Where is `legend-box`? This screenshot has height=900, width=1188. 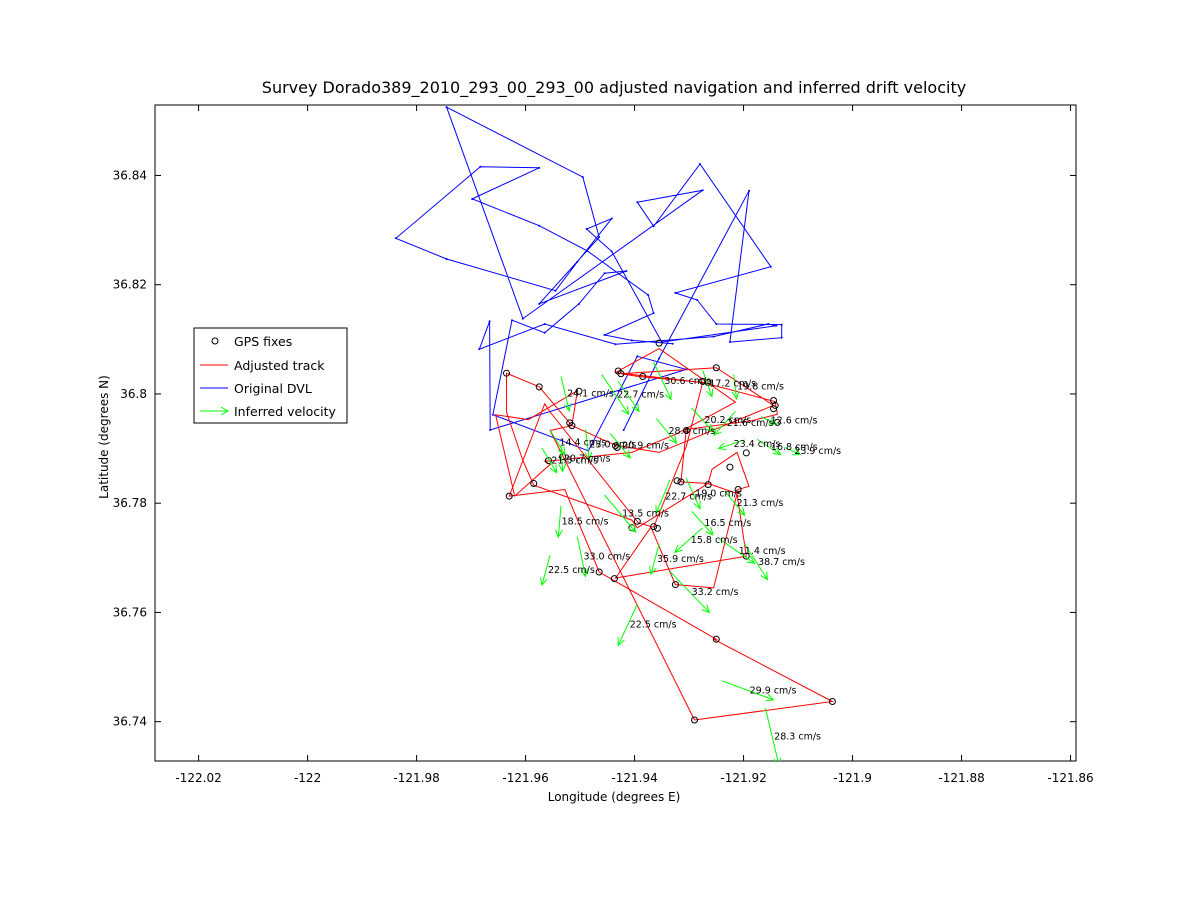
legend-box is located at coordinates (270, 375).